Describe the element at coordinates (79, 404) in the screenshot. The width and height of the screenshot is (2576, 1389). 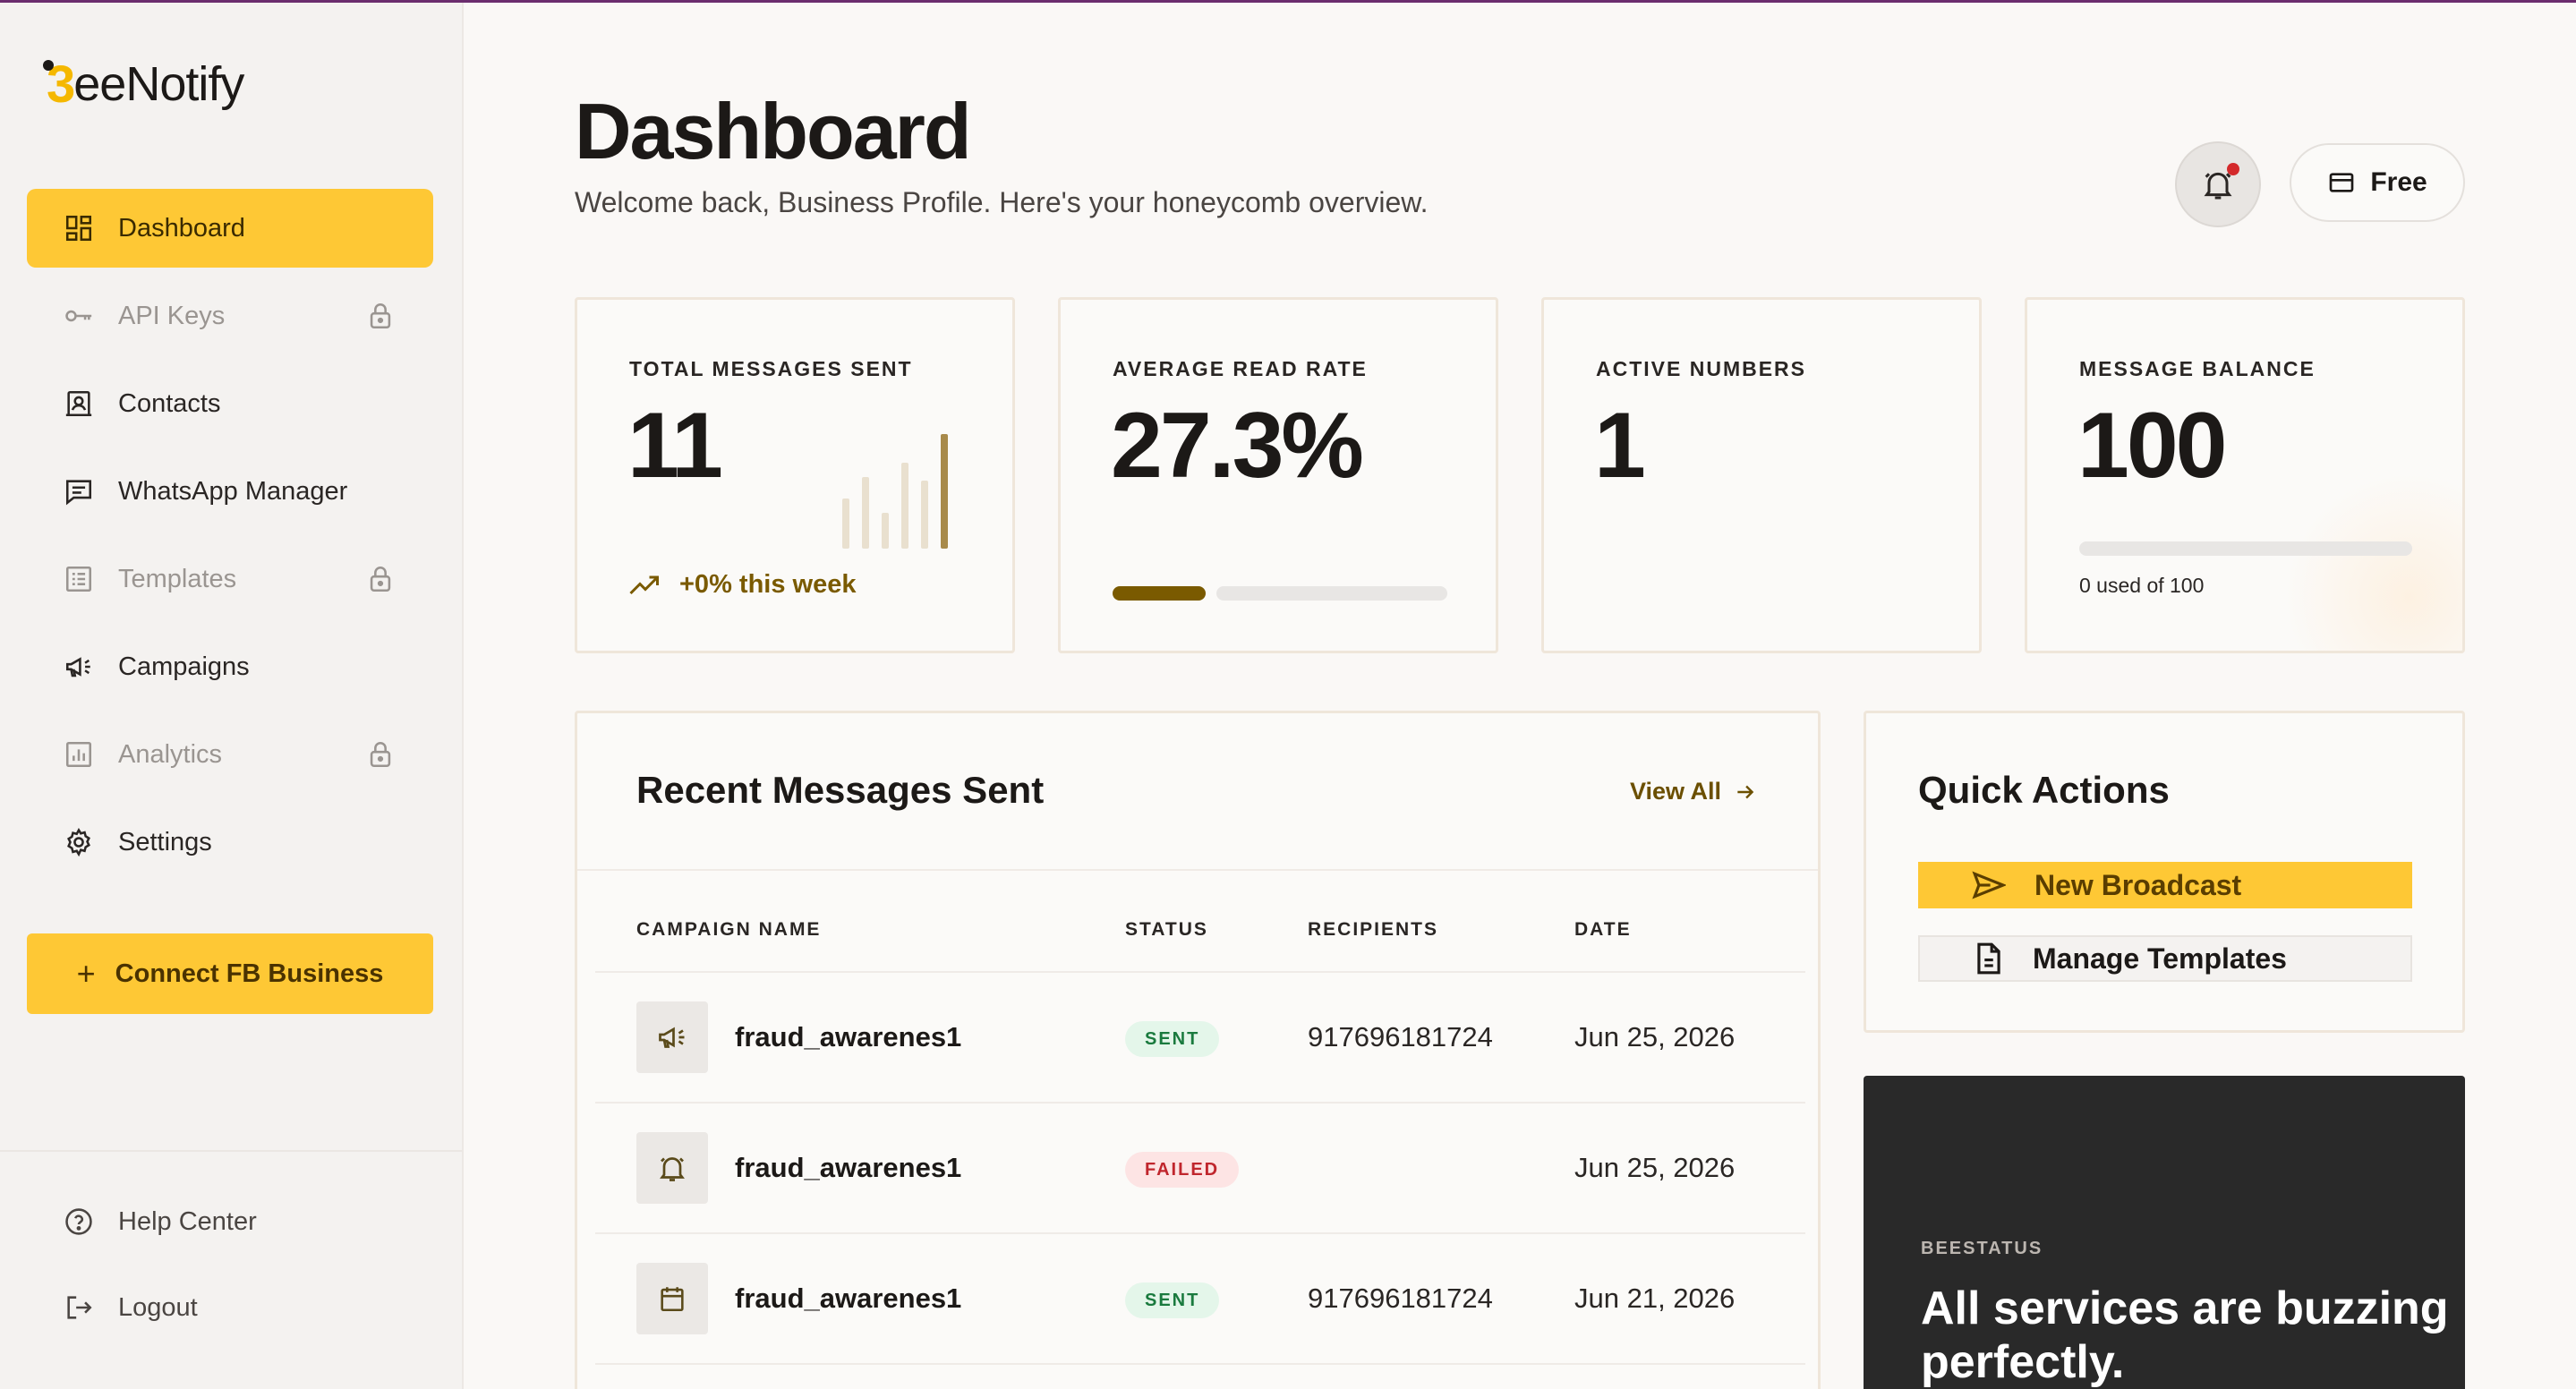
I see `contacts-icon` at that location.